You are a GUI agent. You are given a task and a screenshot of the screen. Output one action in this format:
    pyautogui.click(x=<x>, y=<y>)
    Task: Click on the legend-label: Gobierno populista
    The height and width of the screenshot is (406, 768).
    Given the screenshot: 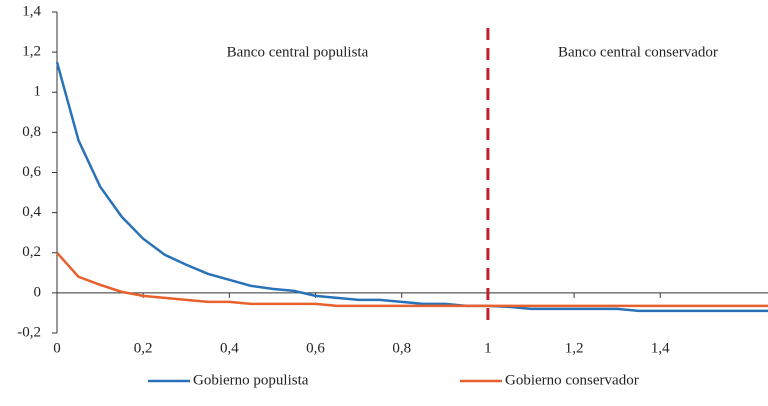 What is the action you would take?
    pyautogui.click(x=251, y=380)
    